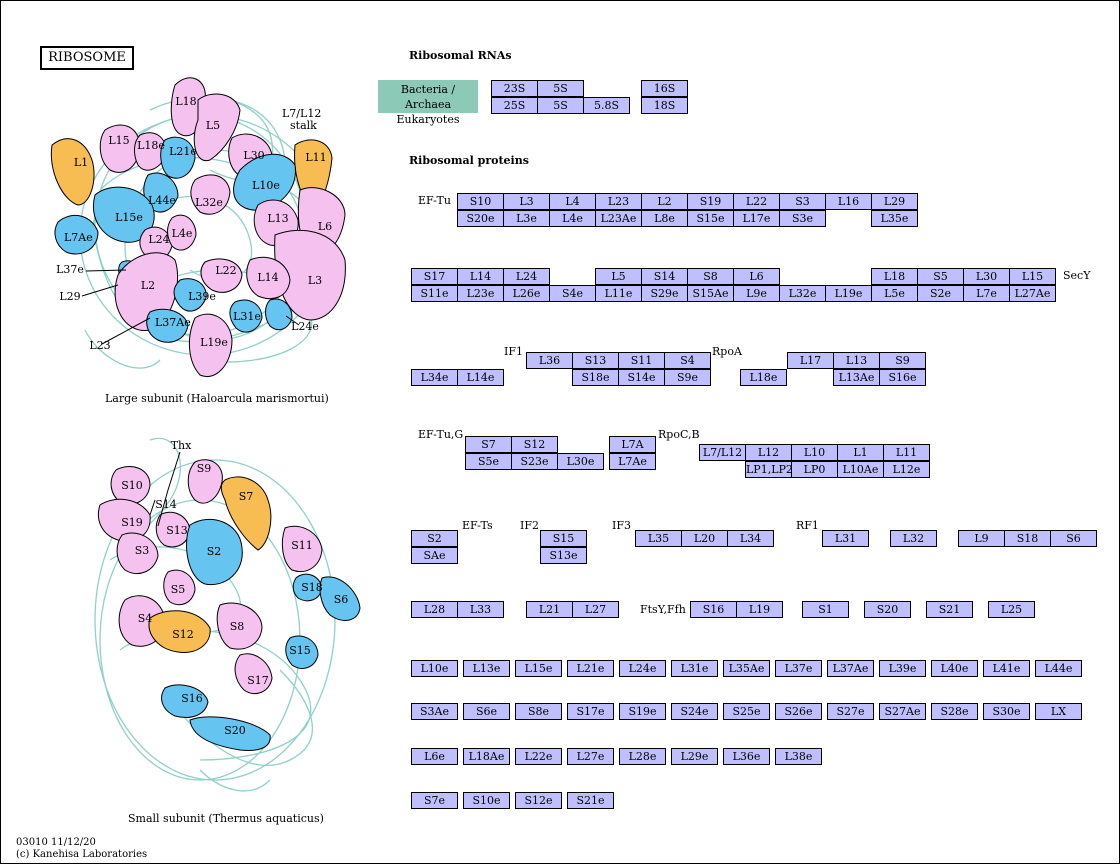 The height and width of the screenshot is (864, 1120). I want to click on gene-box-lp1-lp2: LP1,LP2, so click(769, 469).